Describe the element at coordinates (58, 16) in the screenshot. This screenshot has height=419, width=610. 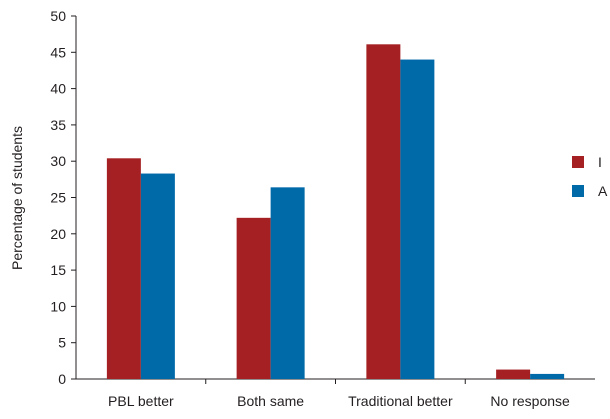
I see `y-tick-label: 50` at that location.